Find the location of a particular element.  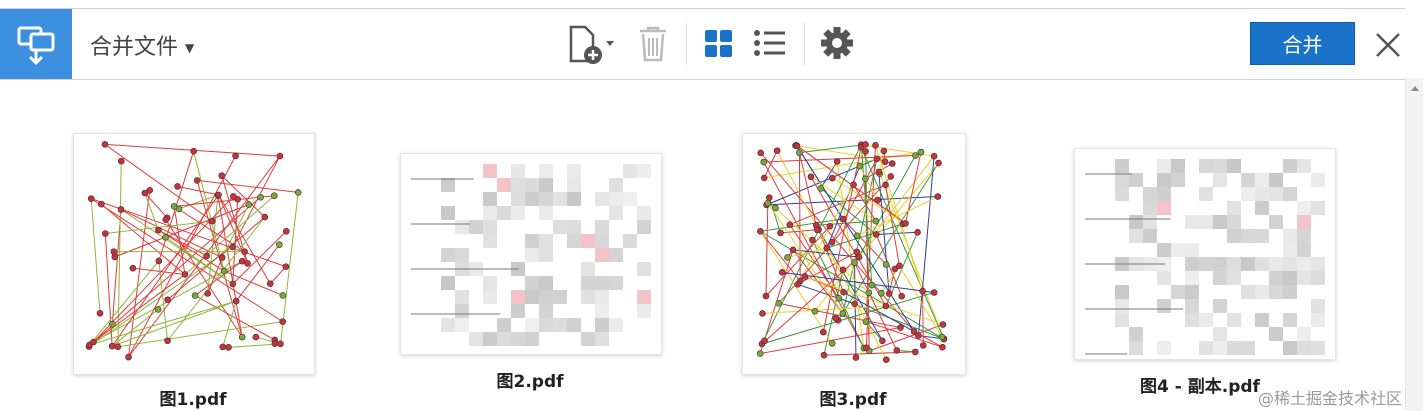

scroll-up-arrow is located at coordinates (1414, 88).